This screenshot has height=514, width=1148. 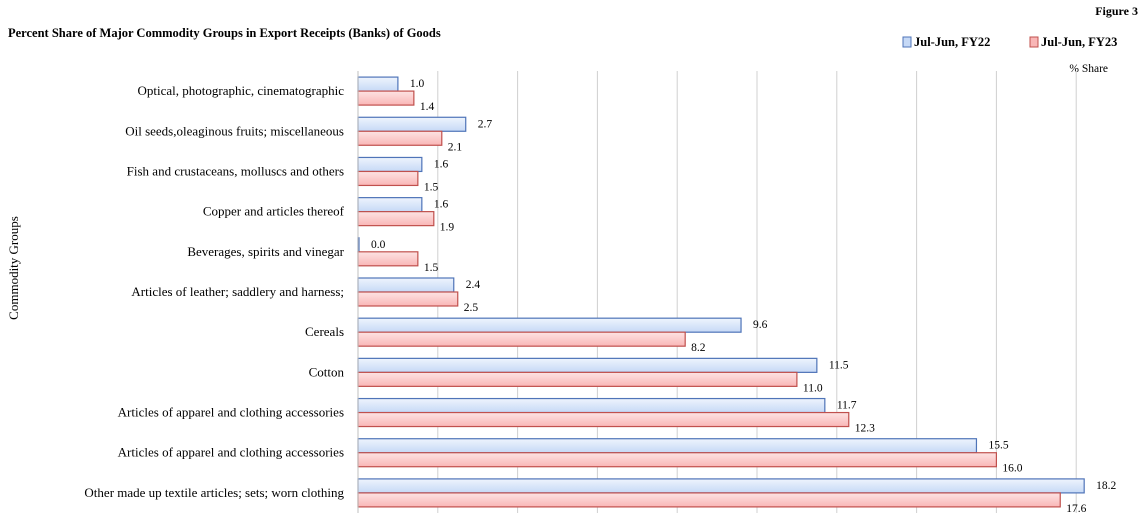 What do you see at coordinates (241, 90) in the screenshot?
I see `category-label: Optical, photographic, cinematographic` at bounding box center [241, 90].